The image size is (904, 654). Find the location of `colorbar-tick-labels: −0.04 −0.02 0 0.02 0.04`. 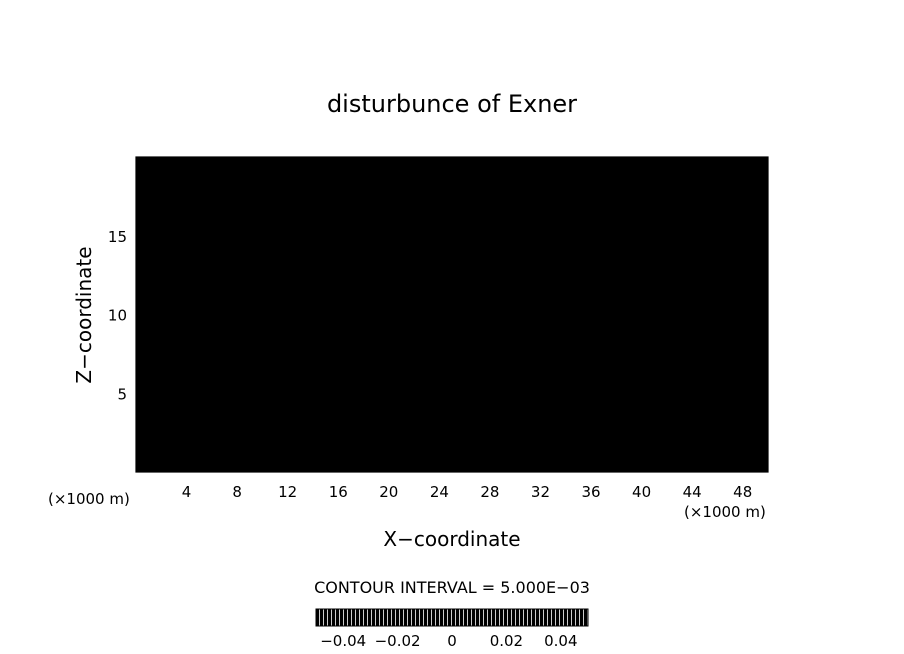

colorbar-tick-labels: −0.04 −0.02 0 0.02 0.04 is located at coordinates (448, 641).